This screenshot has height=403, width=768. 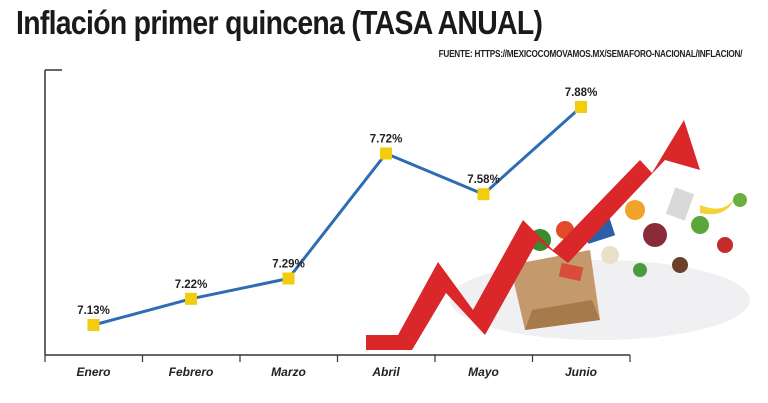 I want to click on data-label: 7.13%, so click(x=93, y=311).